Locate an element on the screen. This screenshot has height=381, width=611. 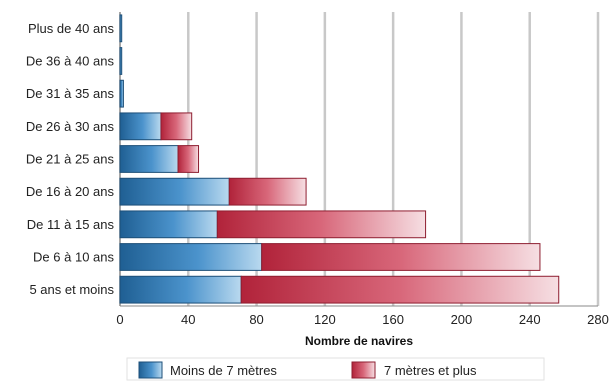
x-tick-label-160: 160 is located at coordinates (393, 319).